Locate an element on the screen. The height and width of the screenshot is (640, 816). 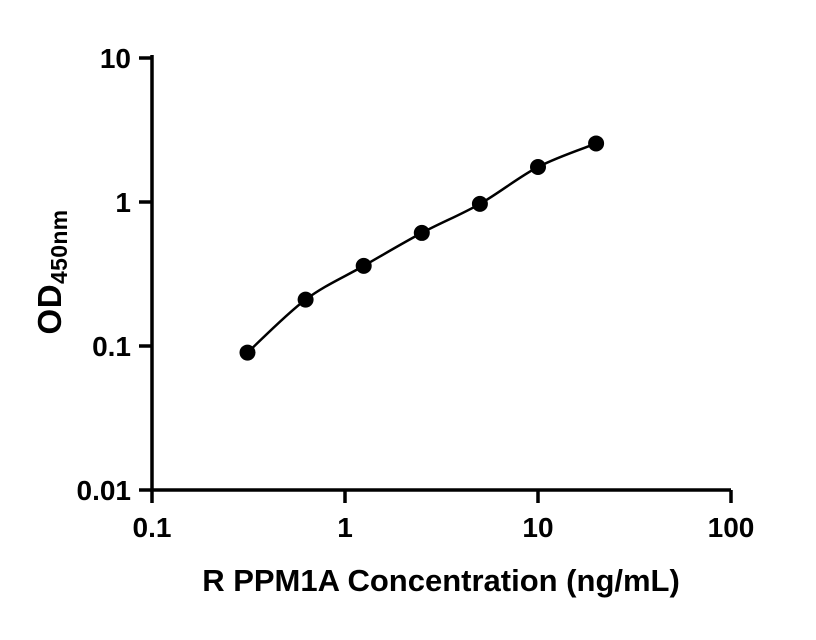
y-tick-label: 0.1 is located at coordinates (111, 346).